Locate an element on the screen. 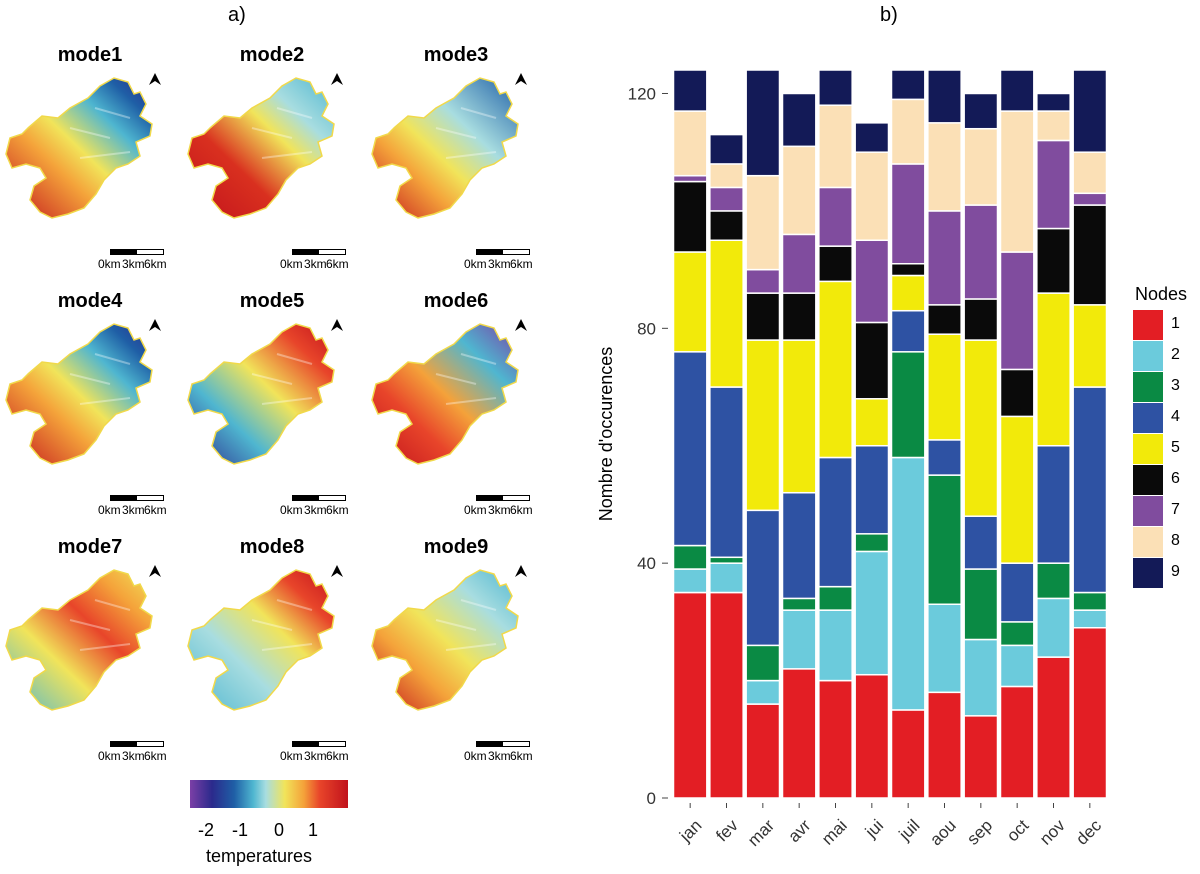 This screenshot has height=874, width=1200. x-tick-label: dec is located at coordinates (1088, 832).